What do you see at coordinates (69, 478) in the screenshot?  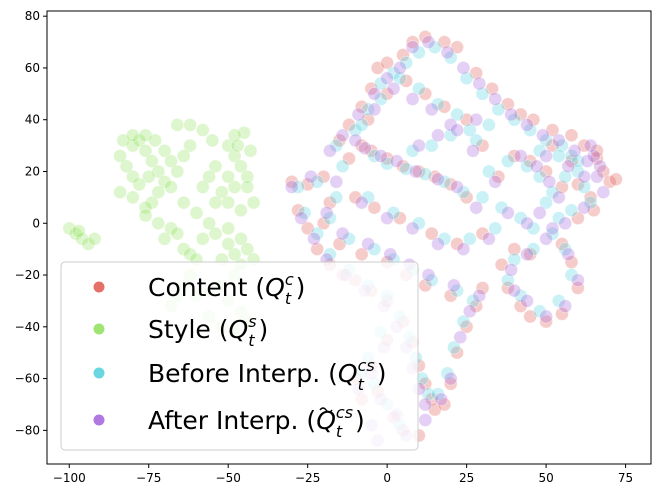 I see `x-tick-label-0: −100` at bounding box center [69, 478].